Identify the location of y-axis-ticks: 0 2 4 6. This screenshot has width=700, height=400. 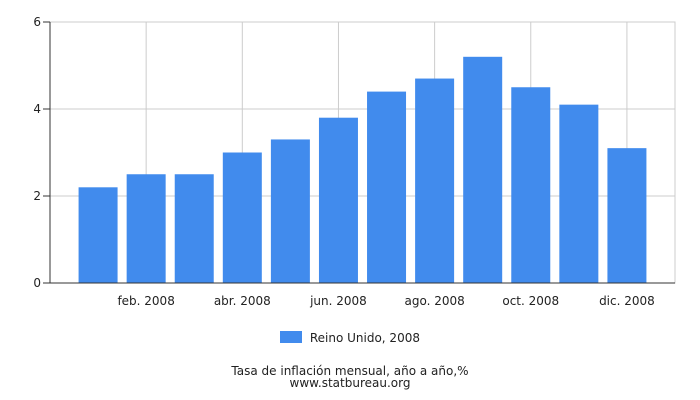
(41, 152).